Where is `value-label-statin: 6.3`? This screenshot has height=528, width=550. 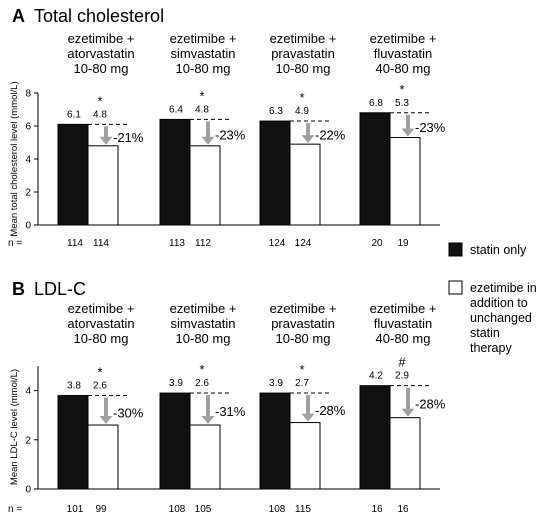
value-label-statin: 6.3 is located at coordinates (276, 111).